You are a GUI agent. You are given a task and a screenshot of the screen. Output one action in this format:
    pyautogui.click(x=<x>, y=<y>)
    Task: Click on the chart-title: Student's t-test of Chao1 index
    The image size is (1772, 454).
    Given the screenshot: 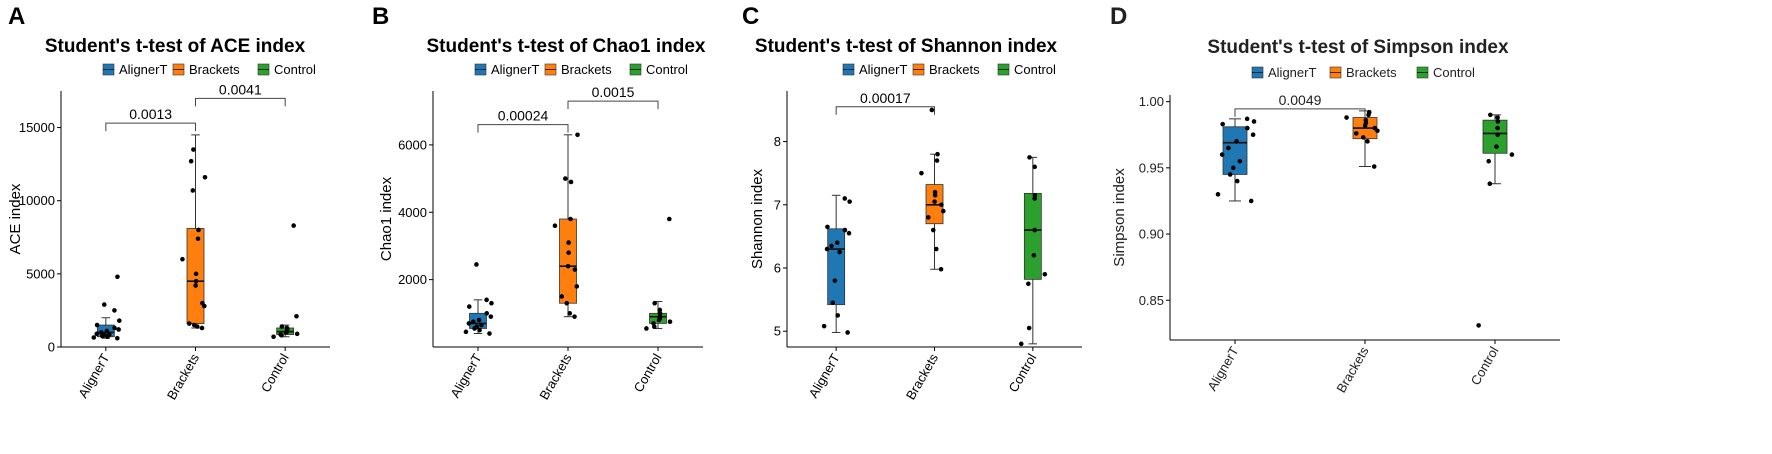 What is the action you would take?
    pyautogui.click(x=566, y=46)
    